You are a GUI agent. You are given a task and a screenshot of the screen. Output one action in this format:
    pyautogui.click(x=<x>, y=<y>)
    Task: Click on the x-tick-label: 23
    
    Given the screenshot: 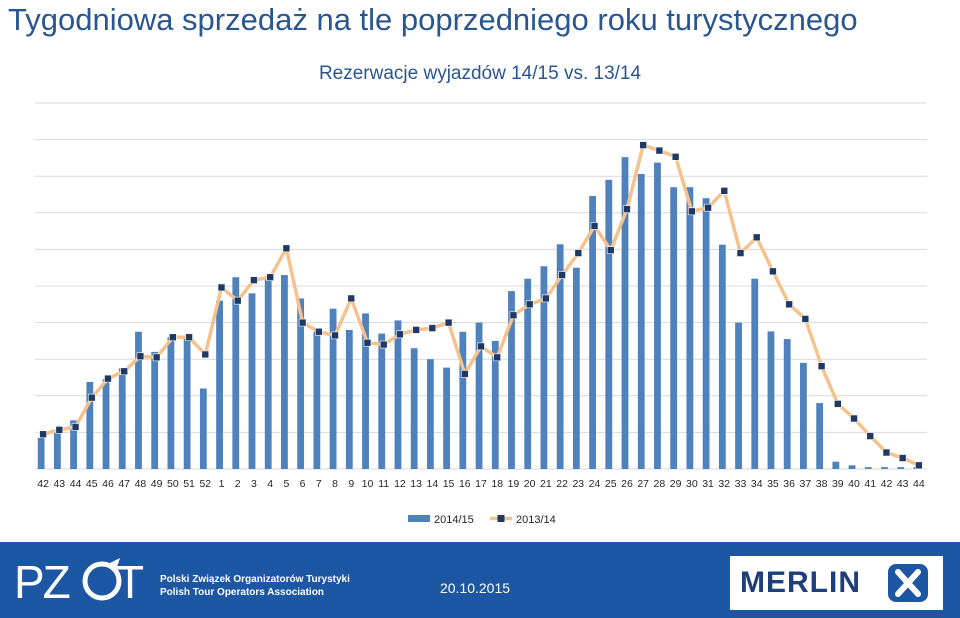 What is the action you would take?
    pyautogui.click(x=578, y=484)
    